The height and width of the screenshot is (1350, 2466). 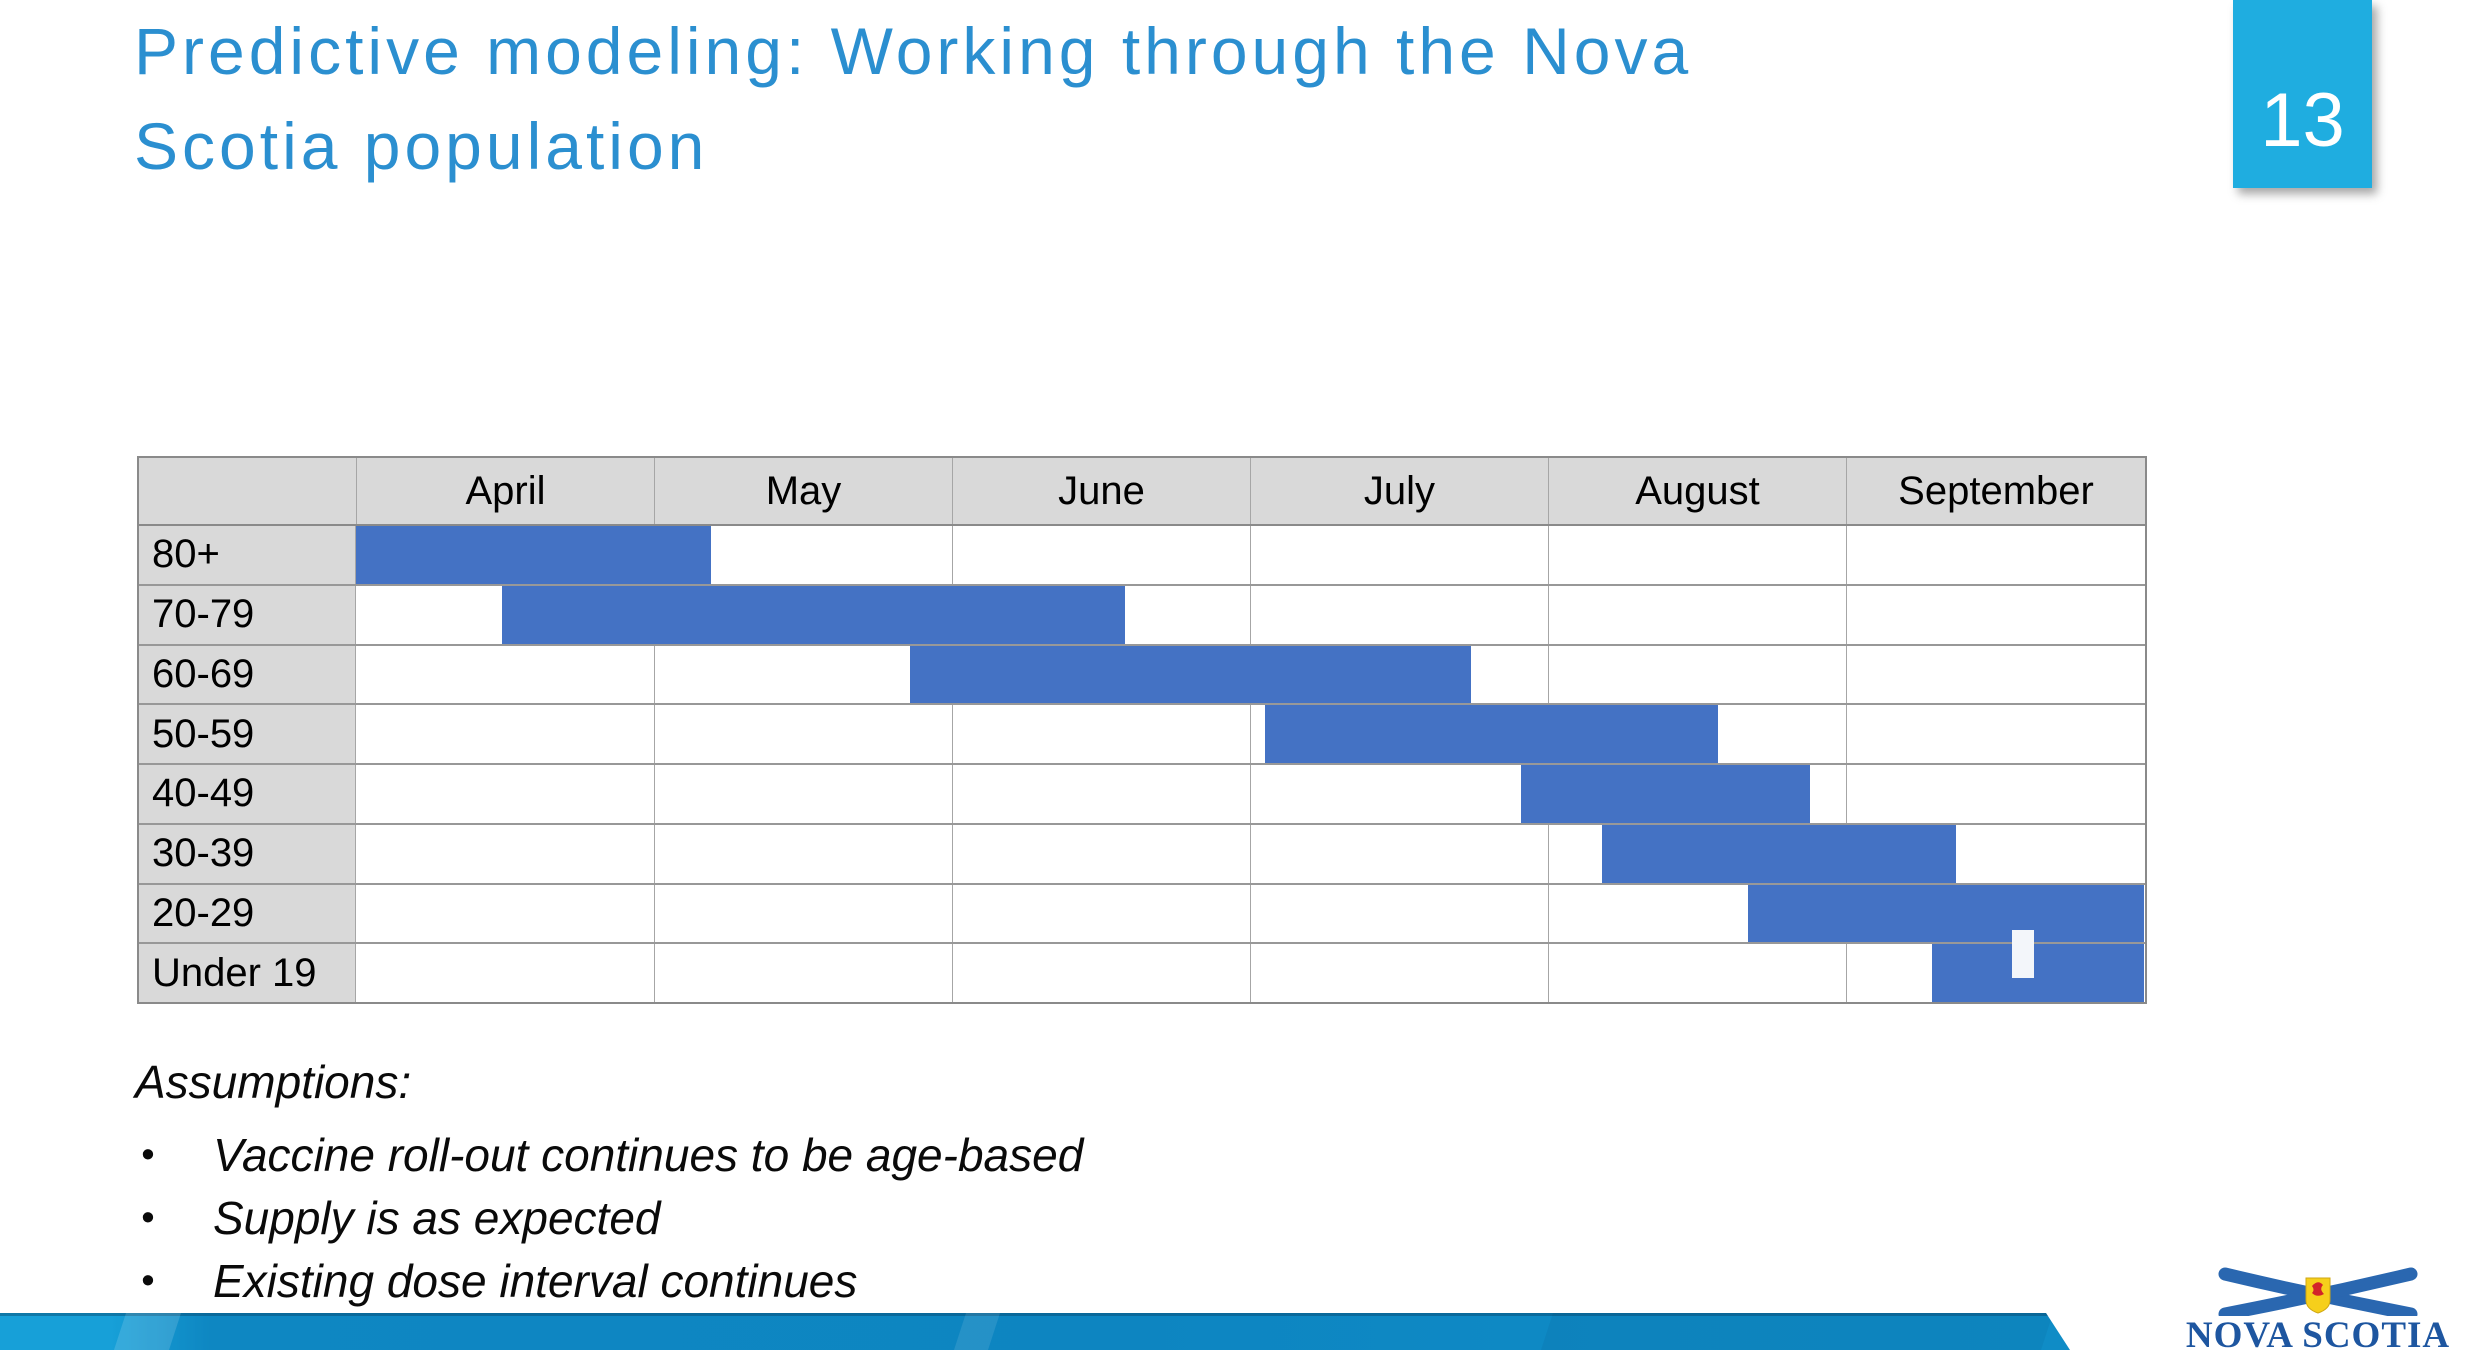 I want to click on age-group-label: 30-39, so click(x=247, y=853).